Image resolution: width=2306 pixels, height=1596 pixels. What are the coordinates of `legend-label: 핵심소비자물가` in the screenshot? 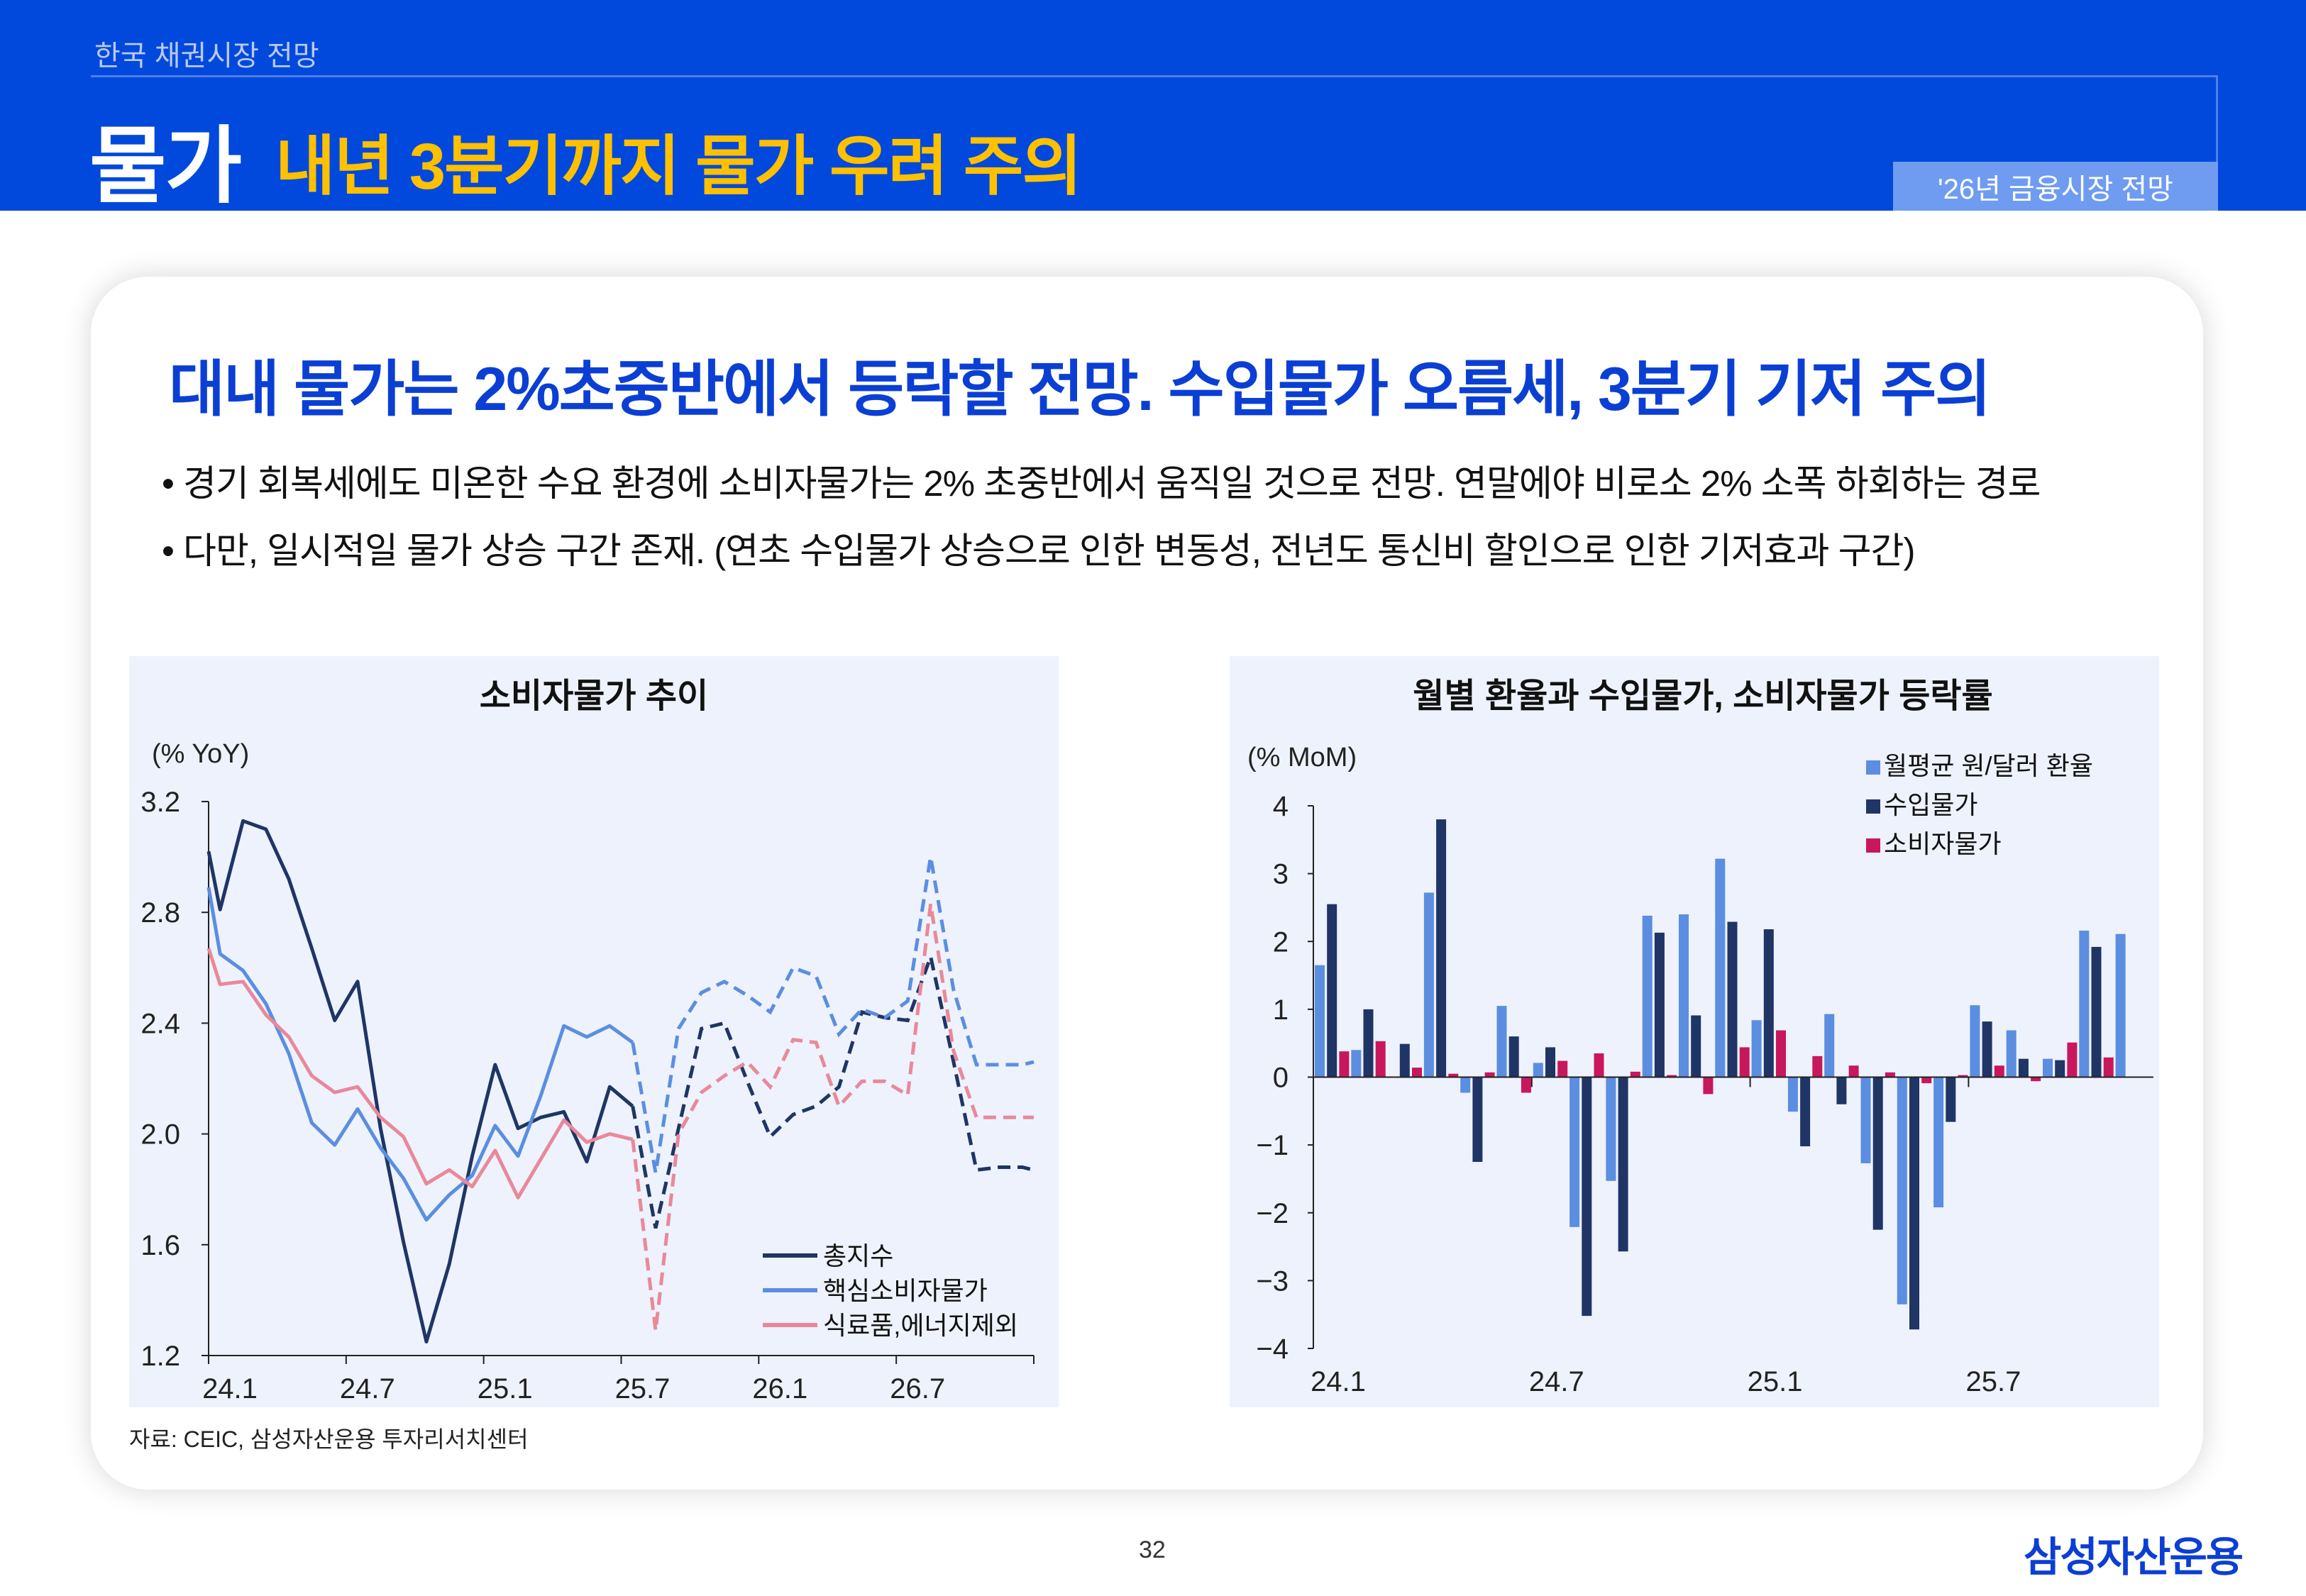 It's located at (905, 1290).